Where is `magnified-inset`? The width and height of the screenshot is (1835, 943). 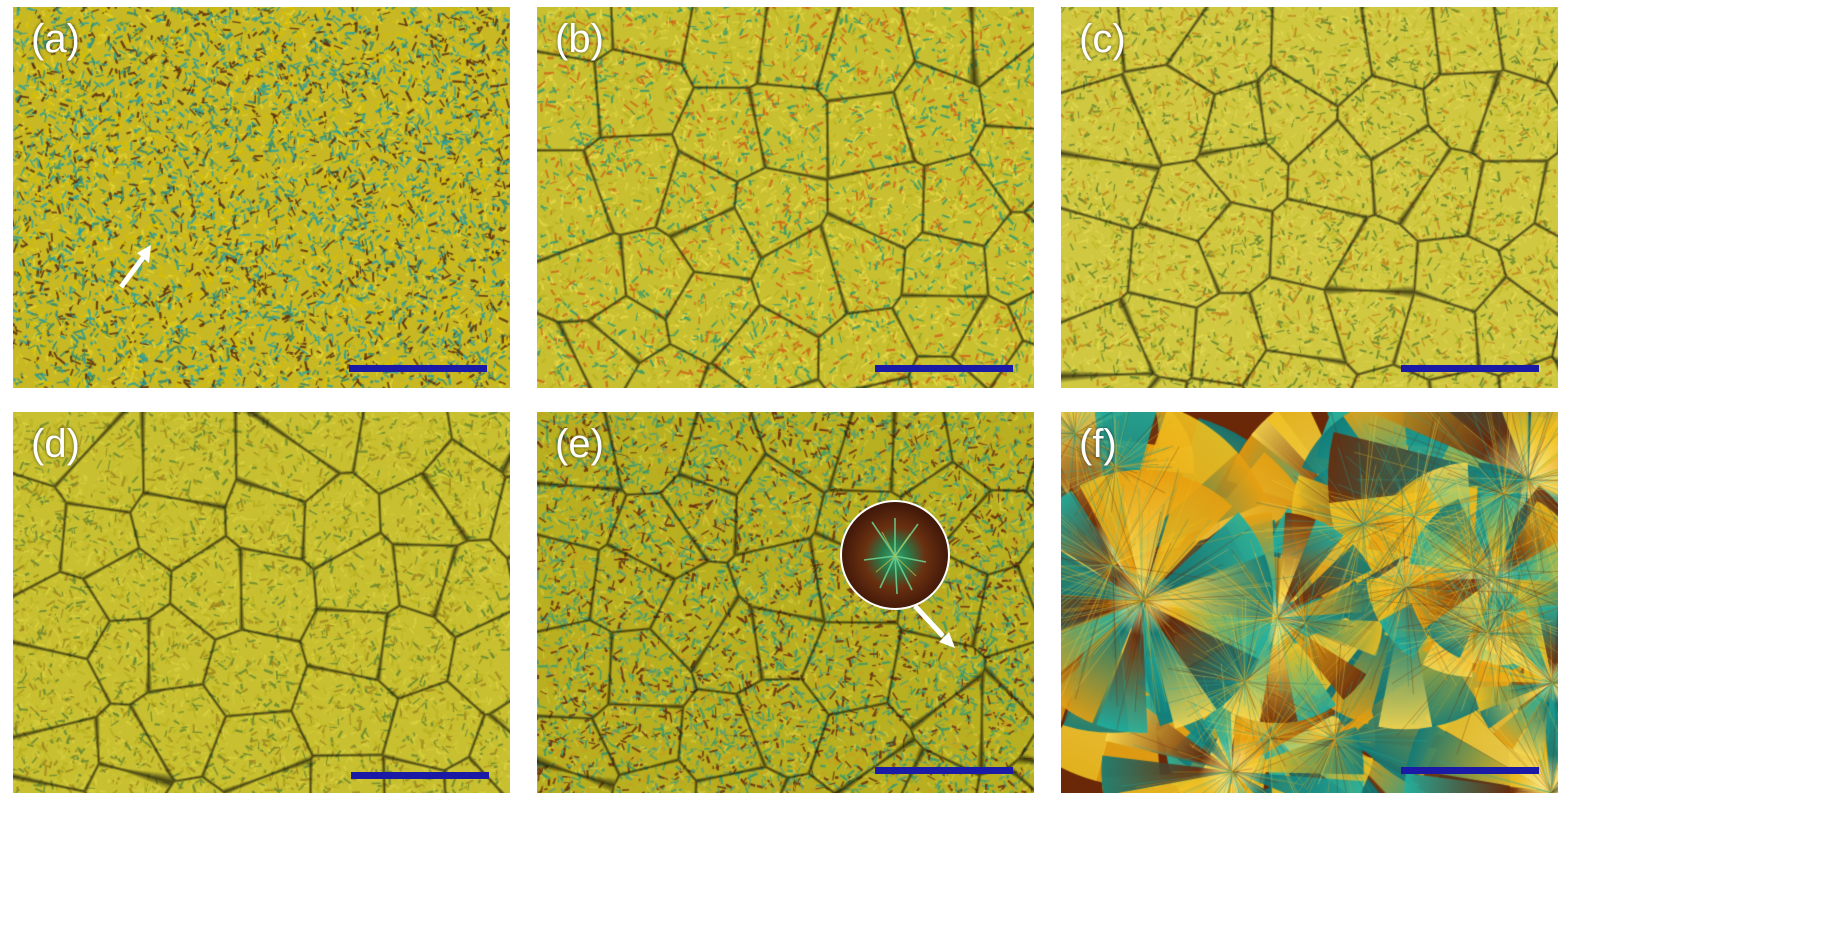
magnified-inset is located at coordinates (895, 555).